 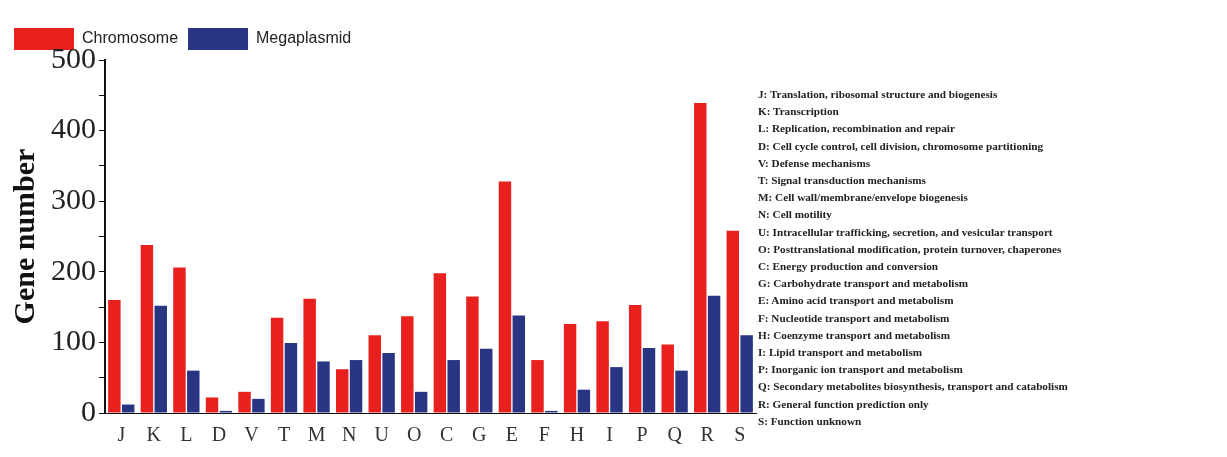 I want to click on text: O: Posttranslational modification, protein turnover, chaperones, so click(x=910, y=249).